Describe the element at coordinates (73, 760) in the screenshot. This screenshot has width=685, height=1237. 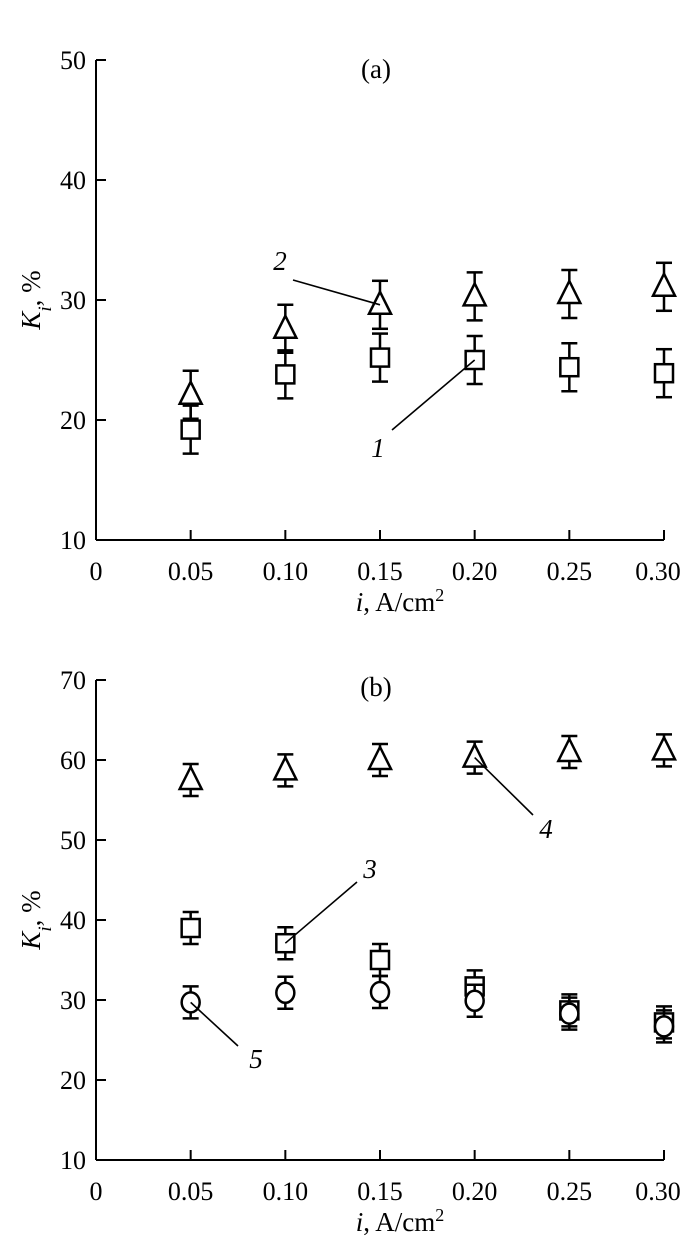
I see `y-tick-label: 60` at that location.